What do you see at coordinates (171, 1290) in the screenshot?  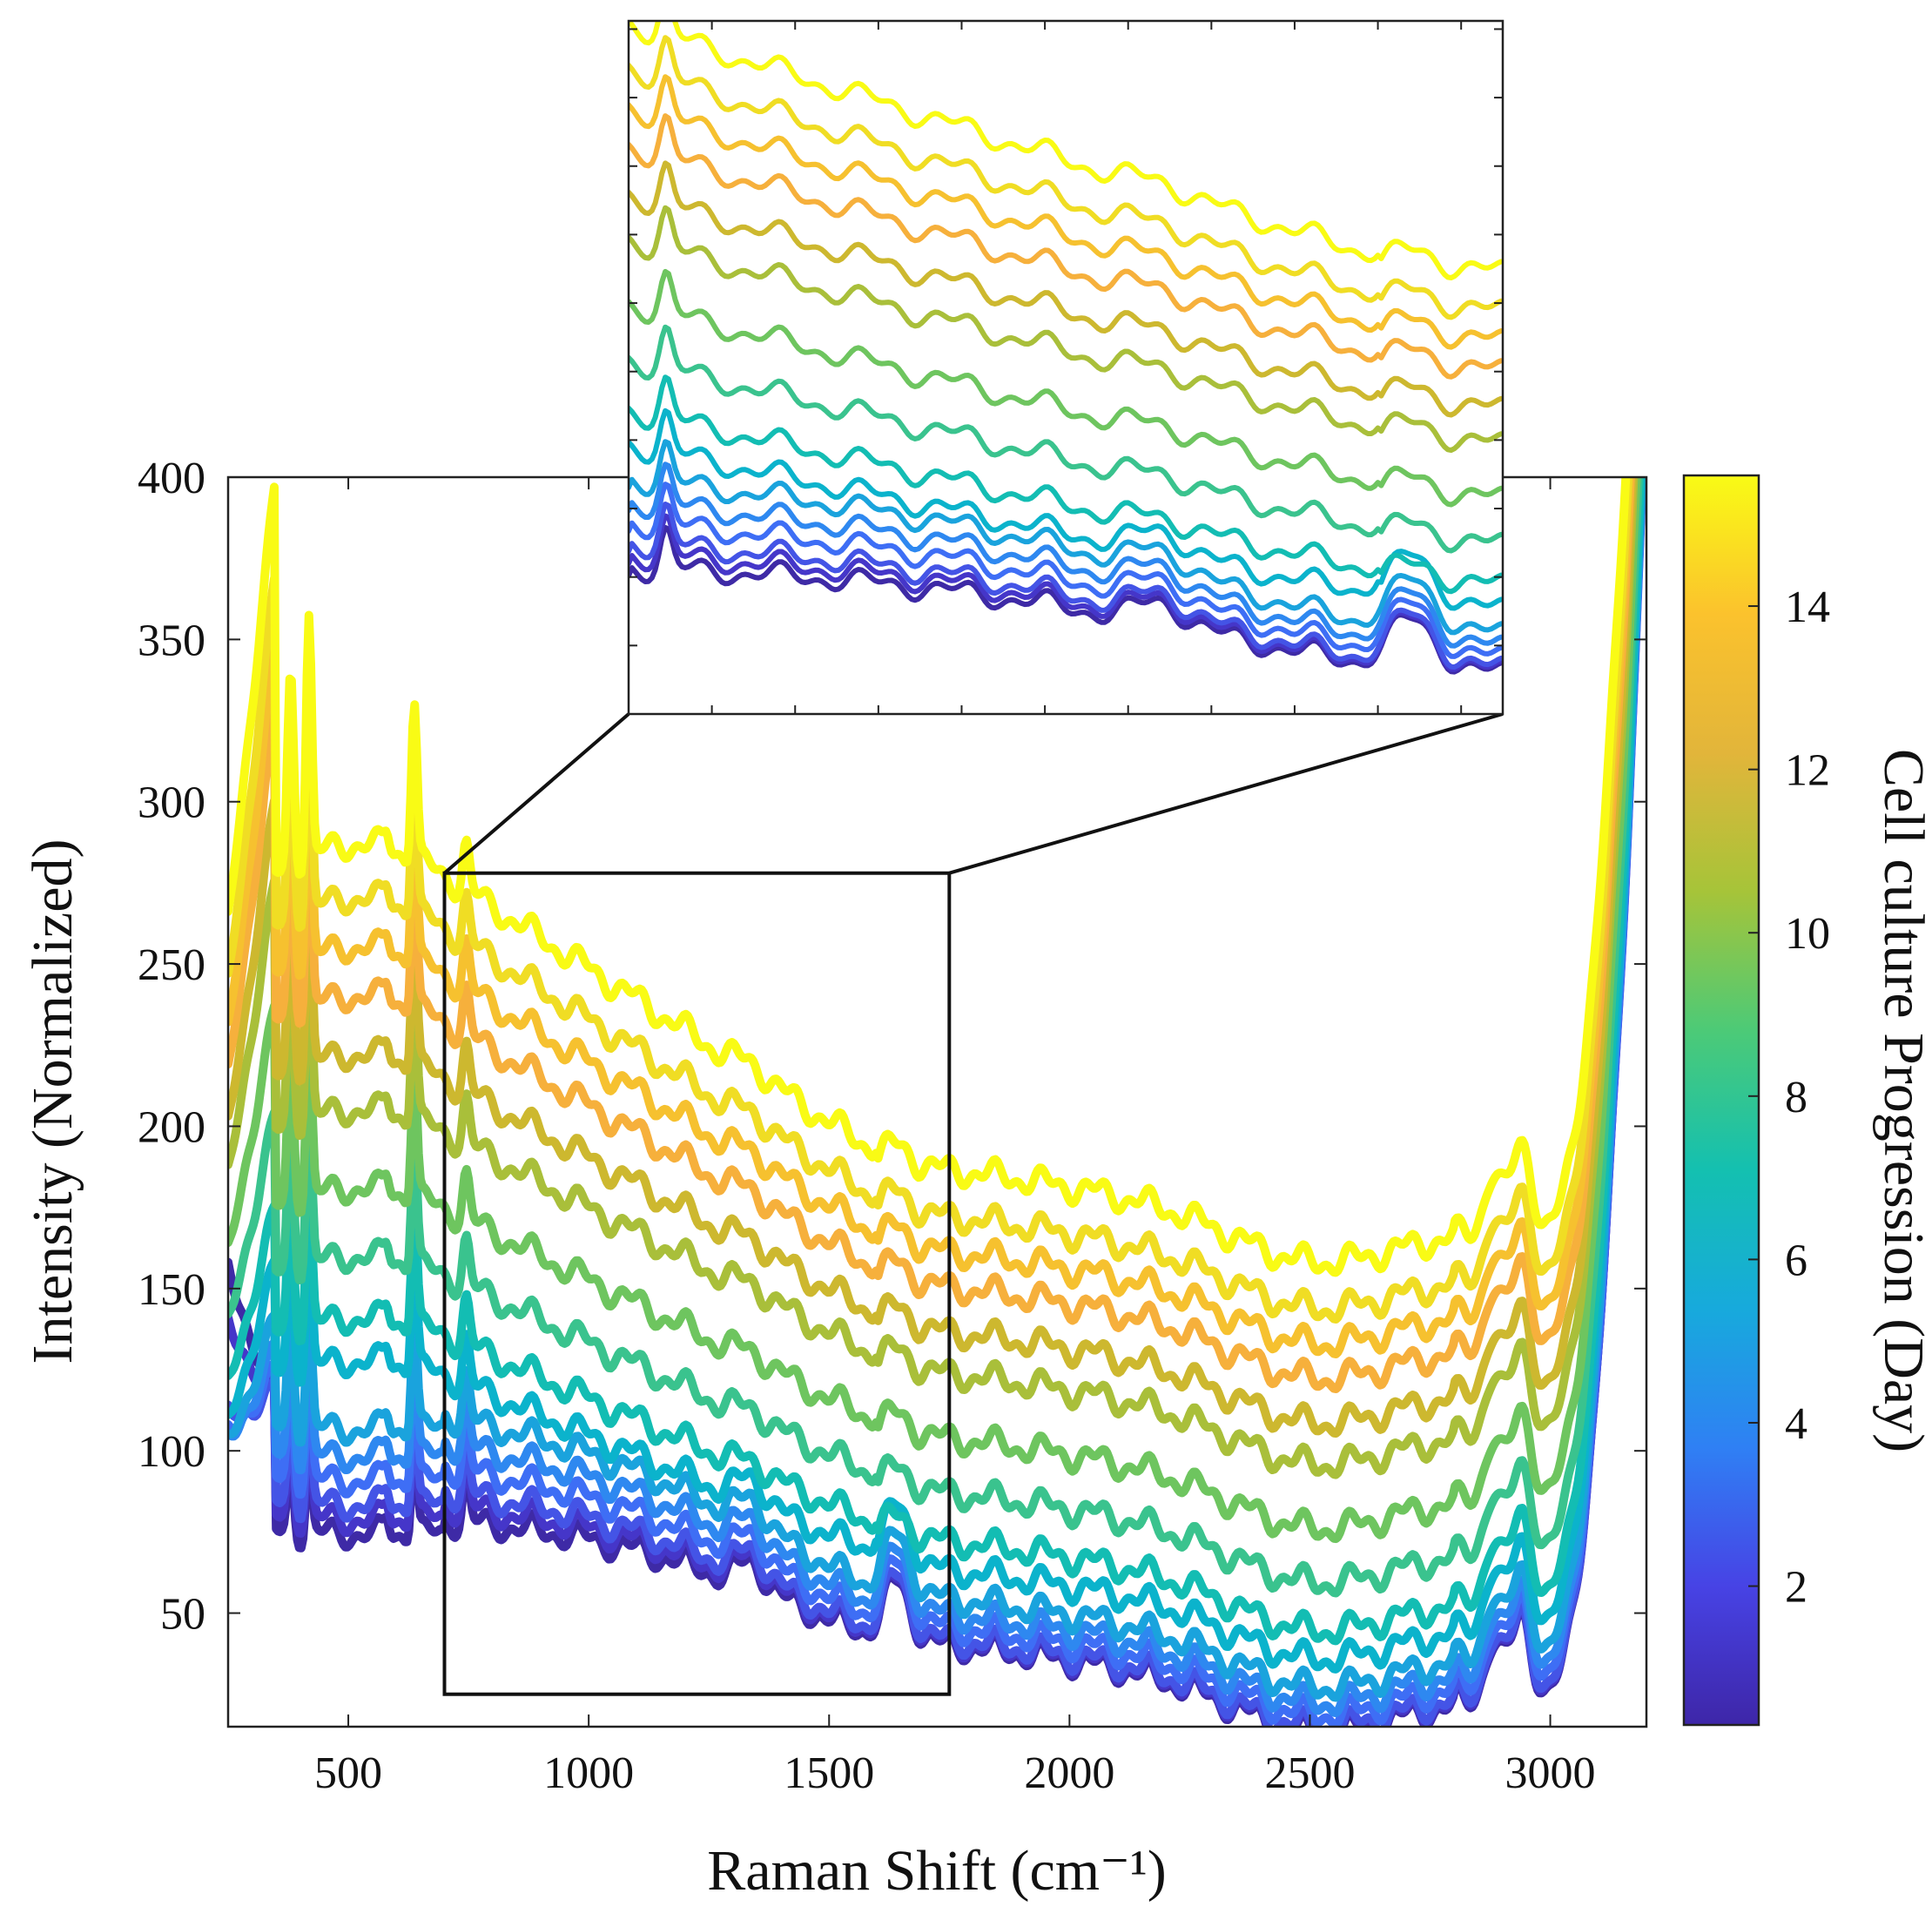 I see `y-tick-label: 150` at bounding box center [171, 1290].